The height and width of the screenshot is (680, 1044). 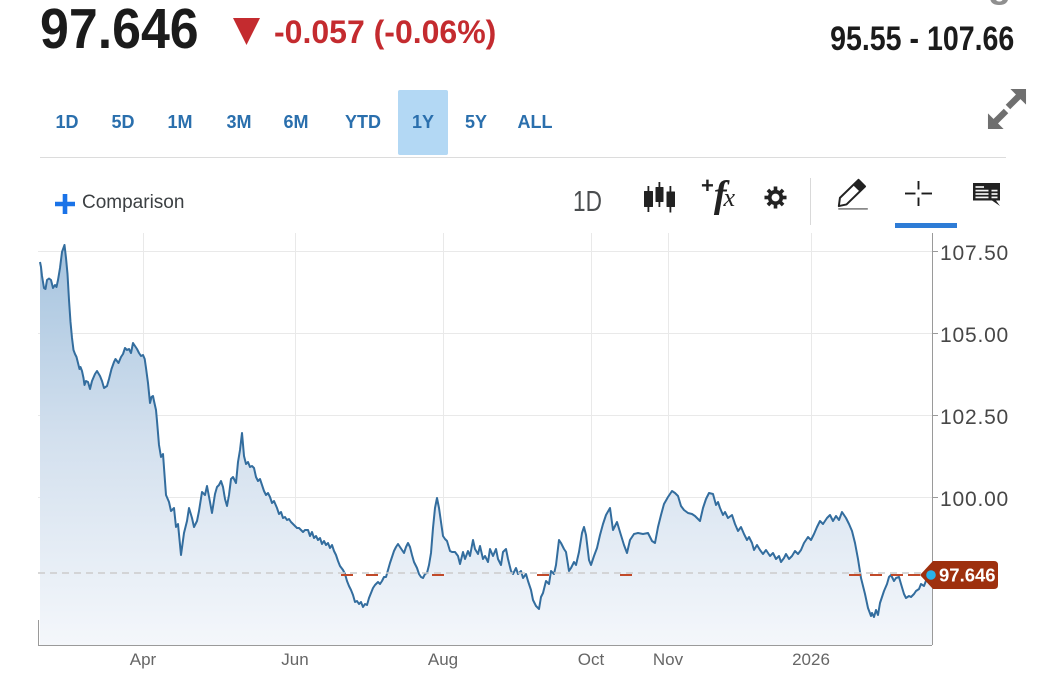 What do you see at coordinates (811, 659) in the screenshot?
I see `svg-text: 2026` at bounding box center [811, 659].